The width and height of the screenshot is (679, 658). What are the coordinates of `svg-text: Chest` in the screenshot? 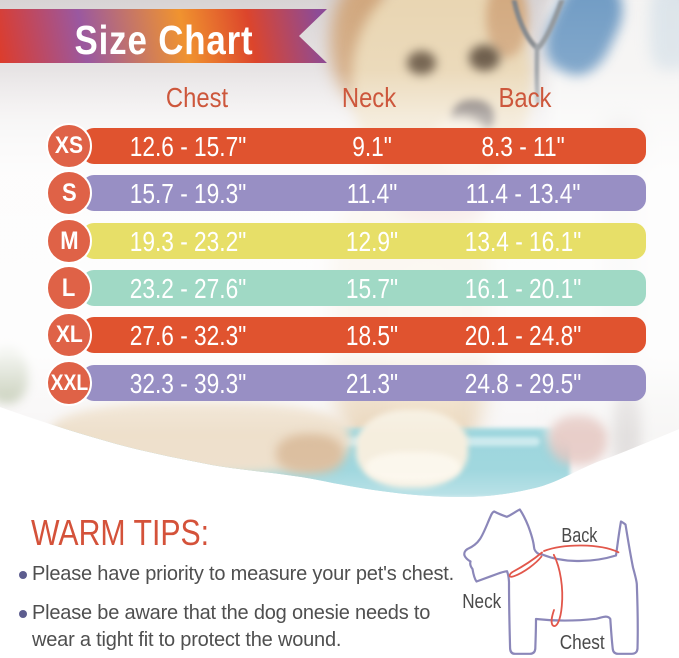 It's located at (582, 643).